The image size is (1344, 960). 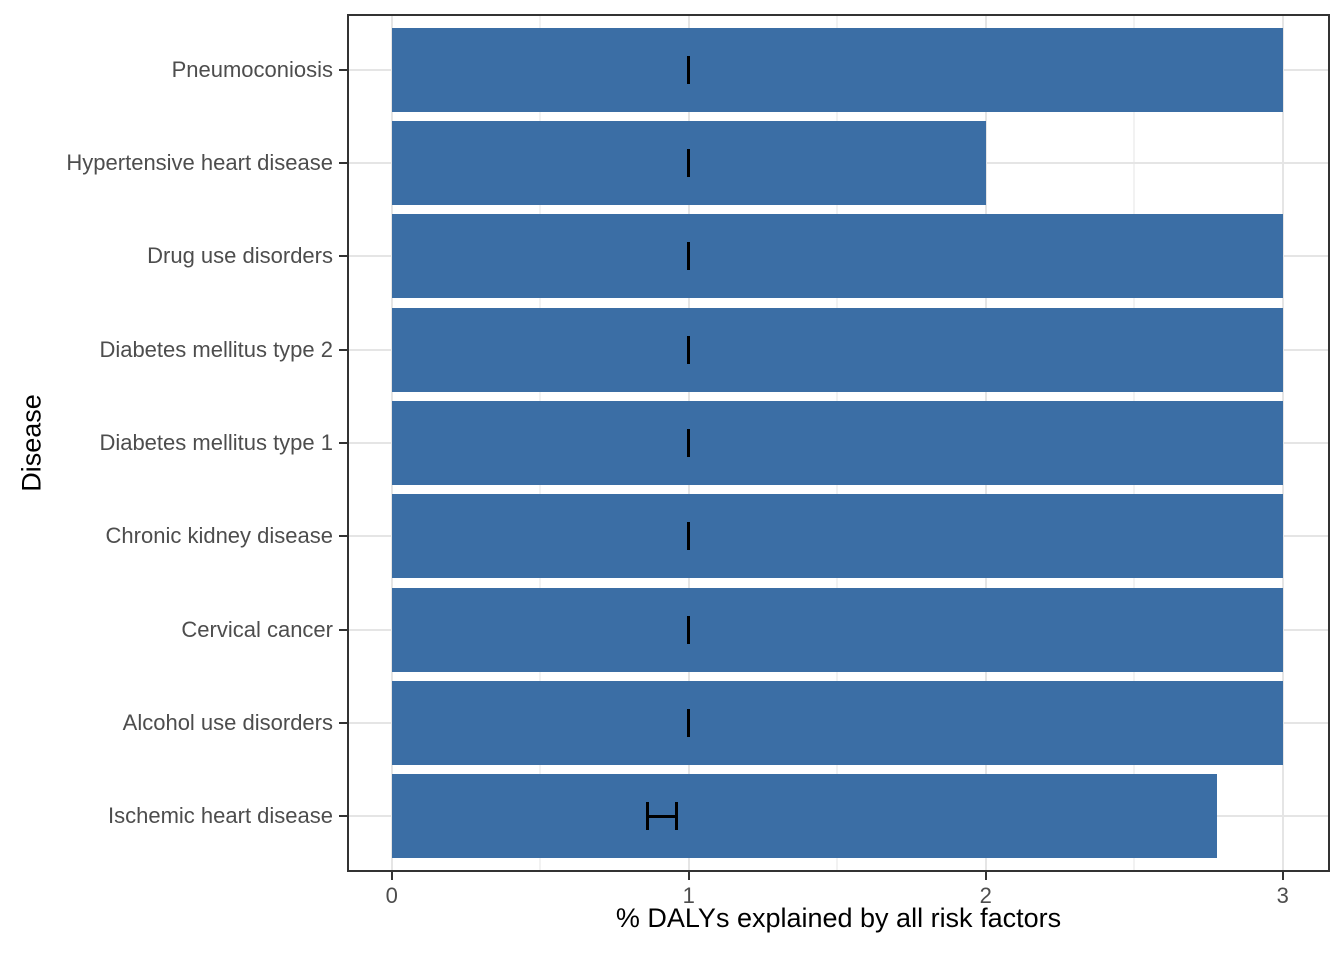 I want to click on error-bar-cap-high, so click(x=677, y=816).